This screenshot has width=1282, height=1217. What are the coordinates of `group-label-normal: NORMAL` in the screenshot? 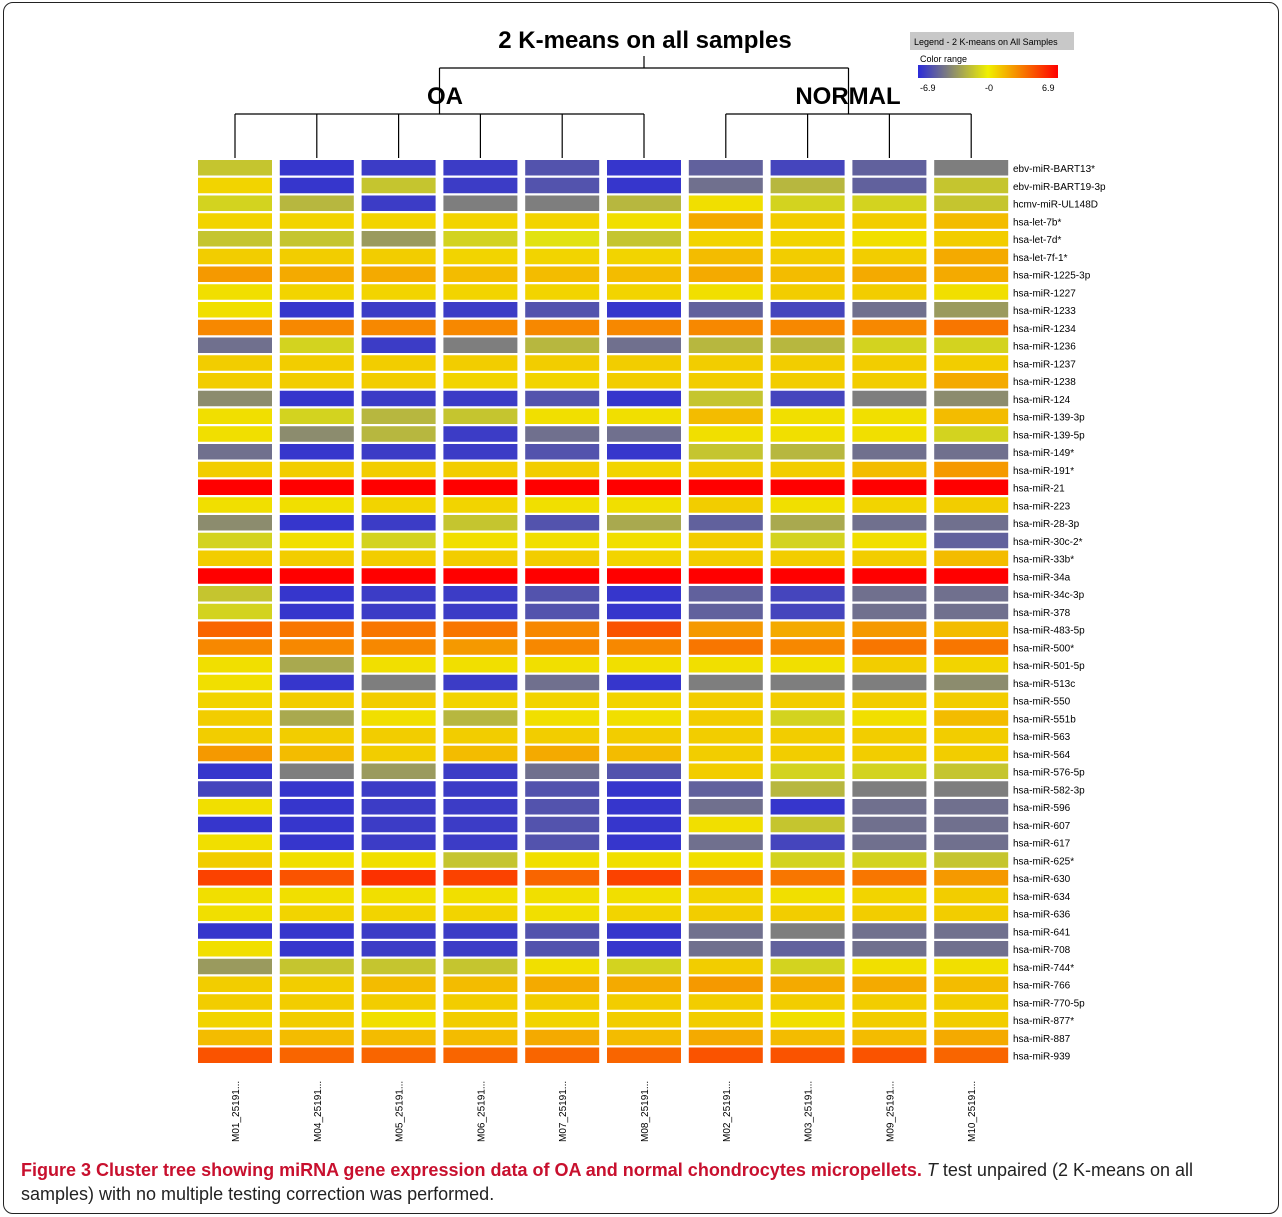 It's located at (847, 96).